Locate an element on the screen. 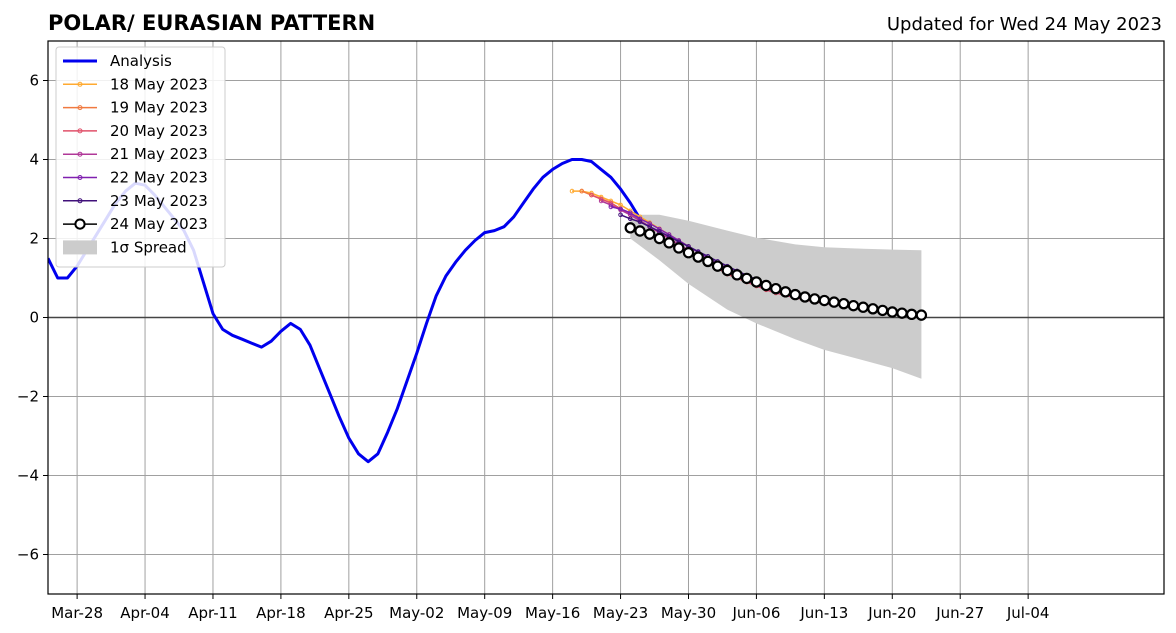 The image size is (1176, 633). legend-entry: Analysis is located at coordinates (117, 61).